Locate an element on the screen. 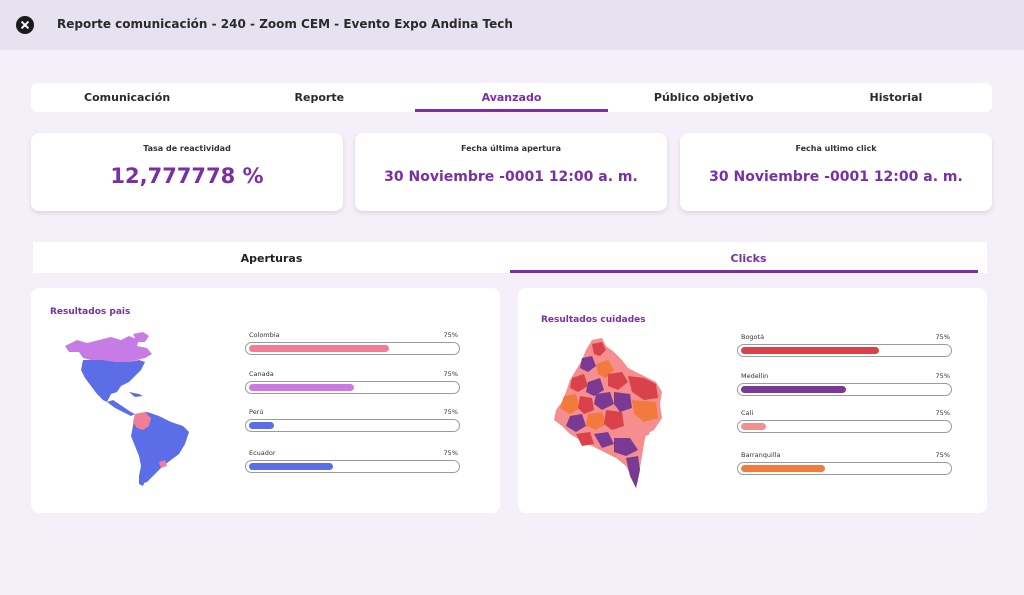  dept-valle is located at coordinates (576, 423).